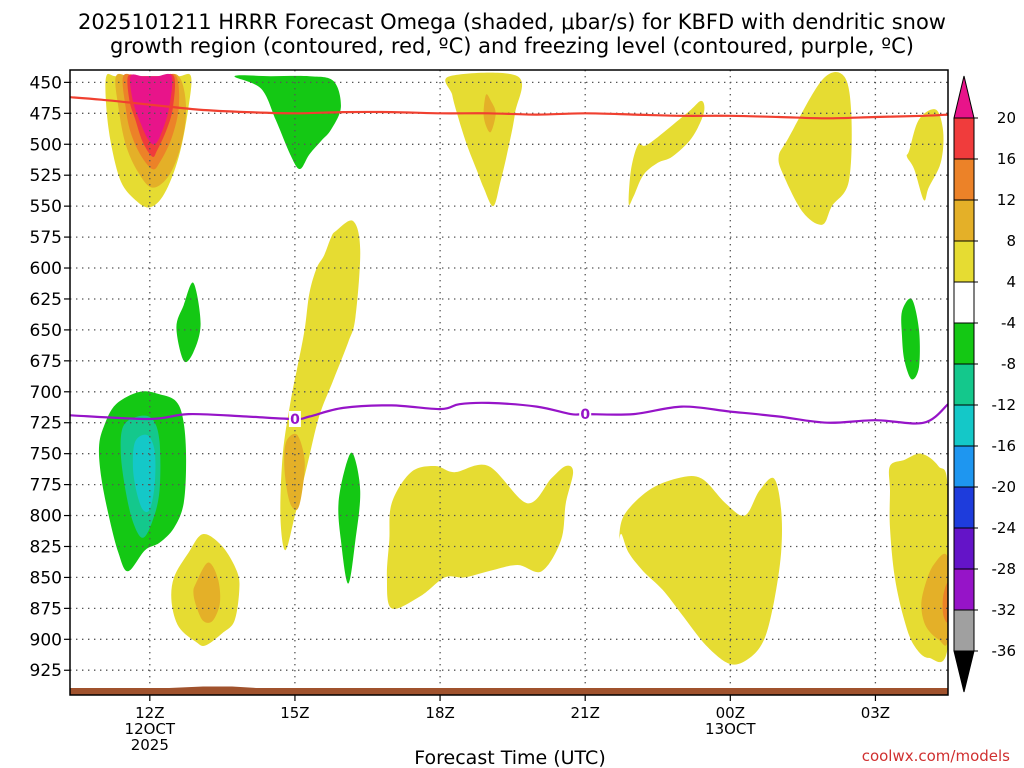 The image size is (1024, 768). What do you see at coordinates (46, 238) in the screenshot?
I see `y-tick-label-575: 575` at bounding box center [46, 238].